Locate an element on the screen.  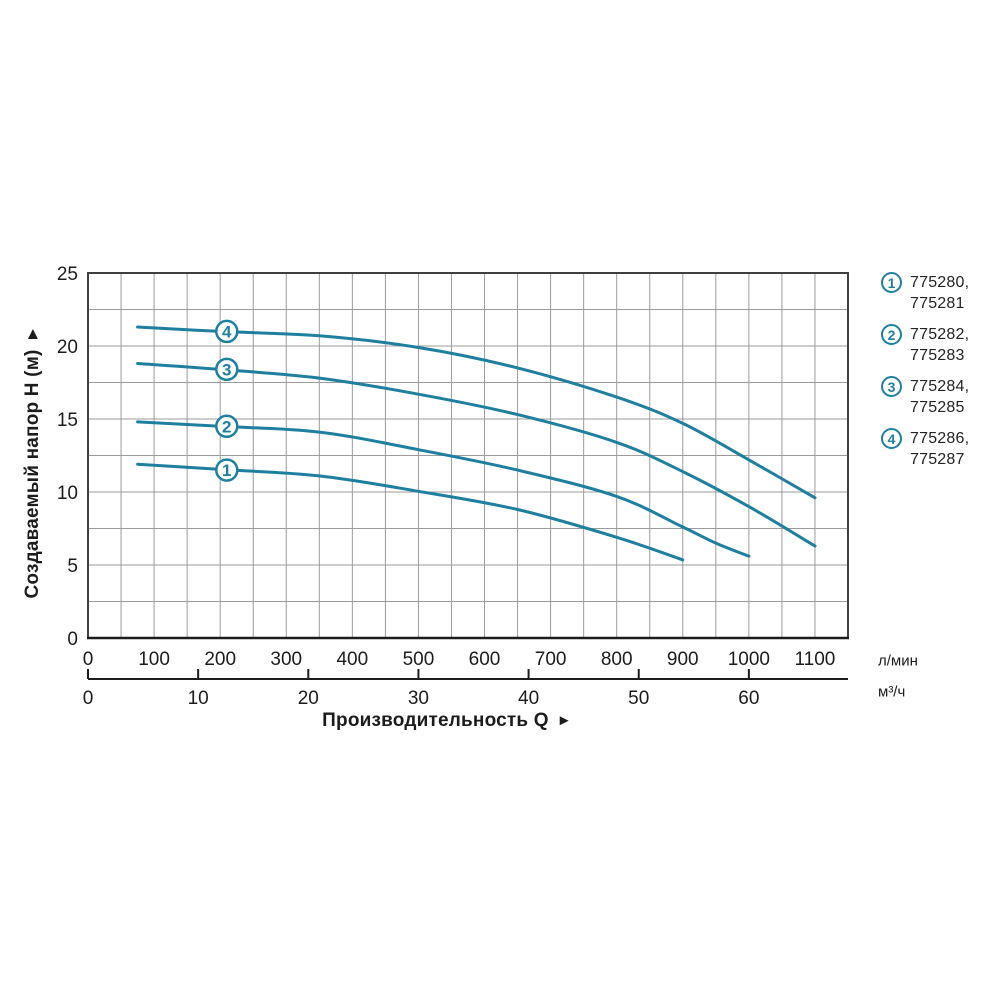
y-tick-label: 15 is located at coordinates (67, 420).